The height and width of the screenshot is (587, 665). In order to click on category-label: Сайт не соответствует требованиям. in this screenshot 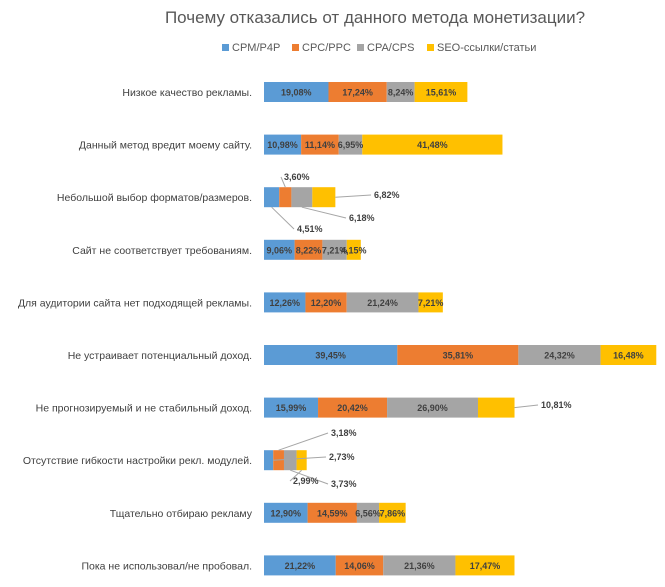, I will do `click(162, 251)`.